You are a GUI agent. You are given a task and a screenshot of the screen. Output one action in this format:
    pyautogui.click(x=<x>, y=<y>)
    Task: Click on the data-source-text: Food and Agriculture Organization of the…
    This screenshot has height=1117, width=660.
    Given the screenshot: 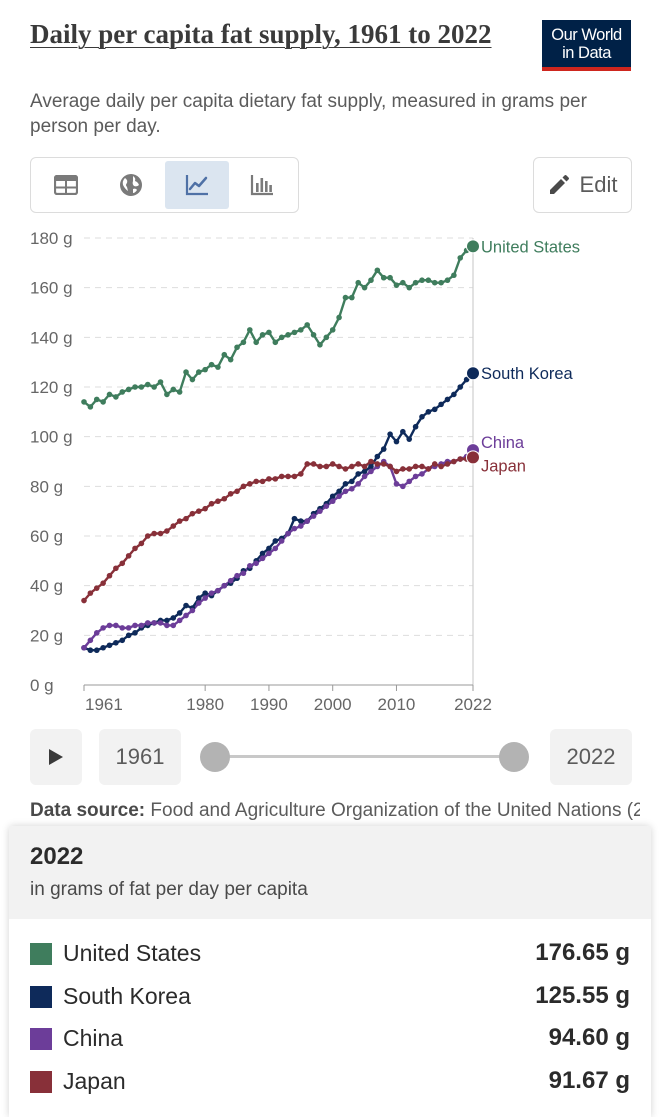 What is the action you would take?
    pyautogui.click(x=395, y=810)
    